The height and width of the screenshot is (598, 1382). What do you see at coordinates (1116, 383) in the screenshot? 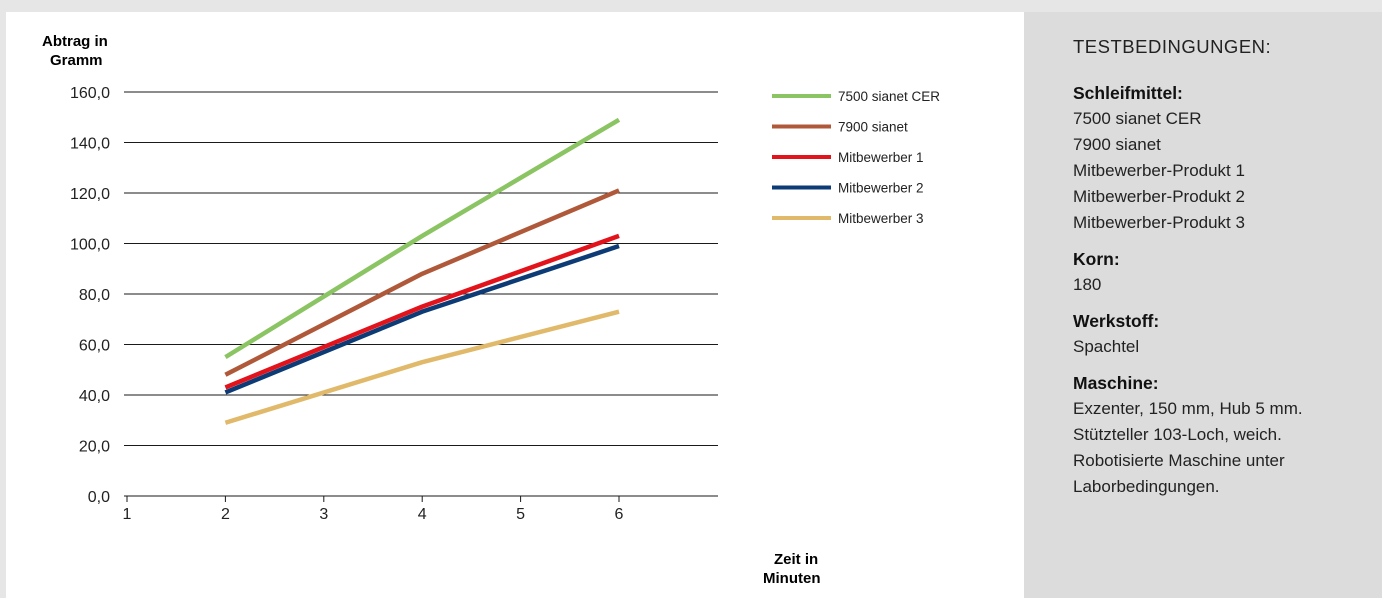
I see `condition-label: Maschine:` at bounding box center [1116, 383].